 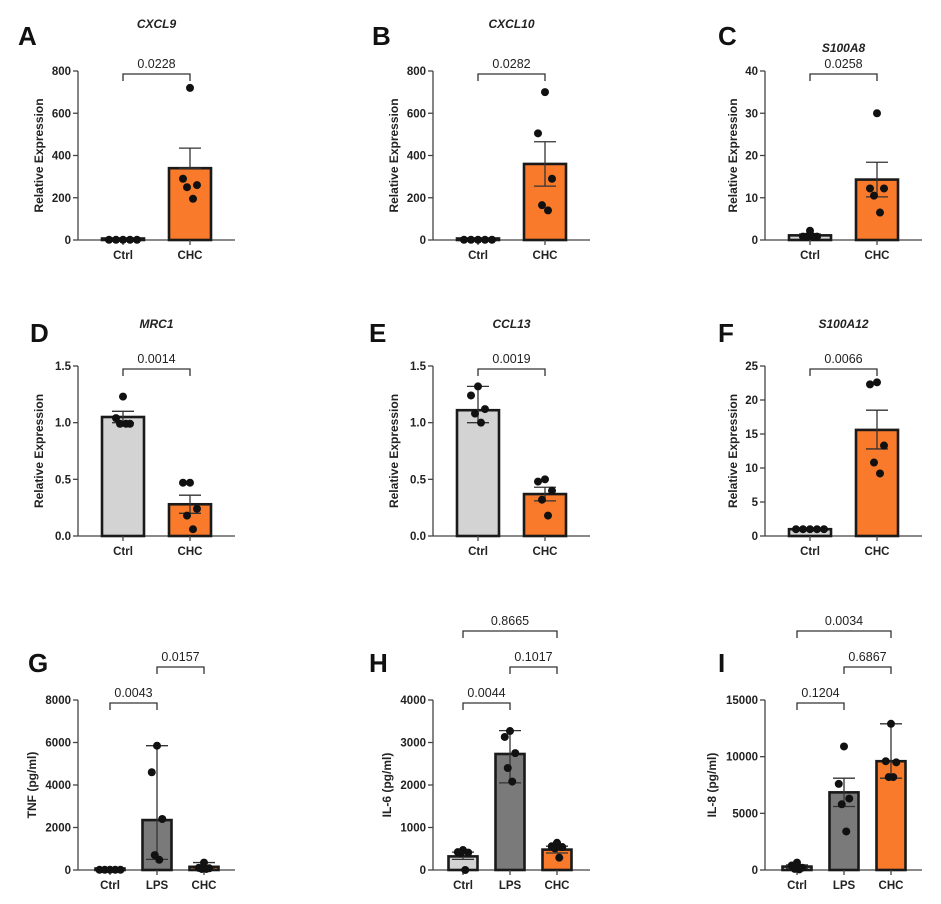 I want to click on y-tick-label: 3000, so click(x=413, y=744).